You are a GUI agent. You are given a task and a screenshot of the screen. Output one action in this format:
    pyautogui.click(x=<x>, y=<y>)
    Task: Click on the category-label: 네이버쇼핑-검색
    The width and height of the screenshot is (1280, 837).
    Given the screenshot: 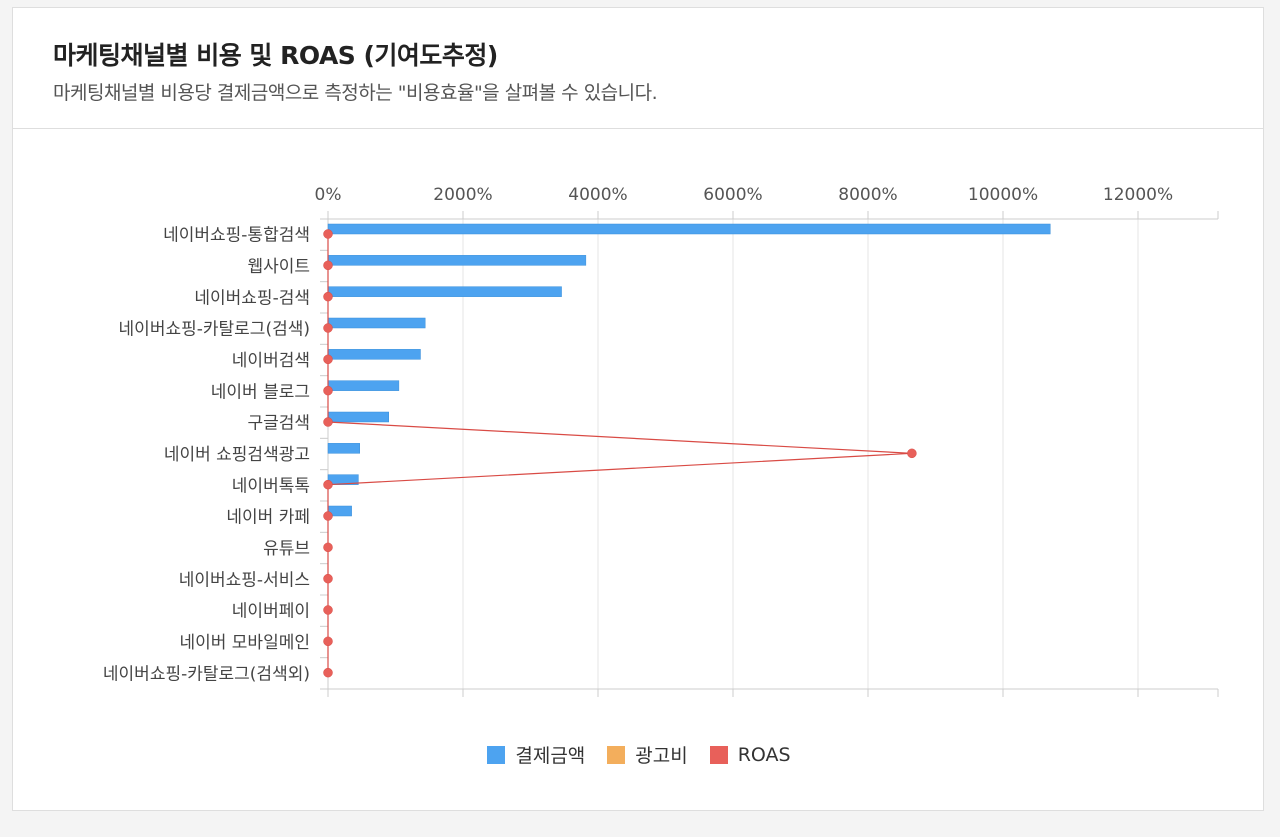 What is the action you would take?
    pyautogui.click(x=252, y=298)
    